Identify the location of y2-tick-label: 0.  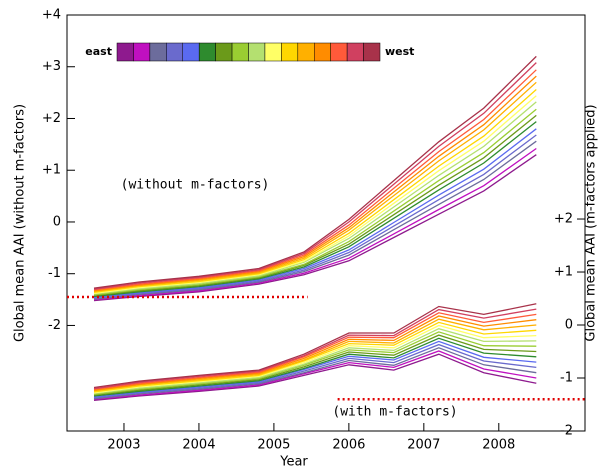
(569, 325).